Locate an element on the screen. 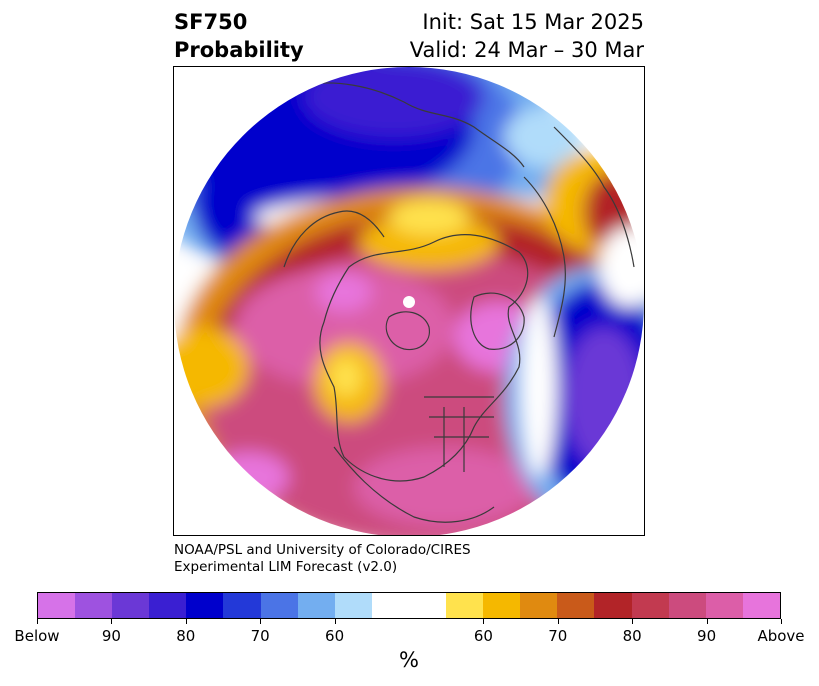 The image size is (819, 686). colorbar-unit: % is located at coordinates (409, 660).